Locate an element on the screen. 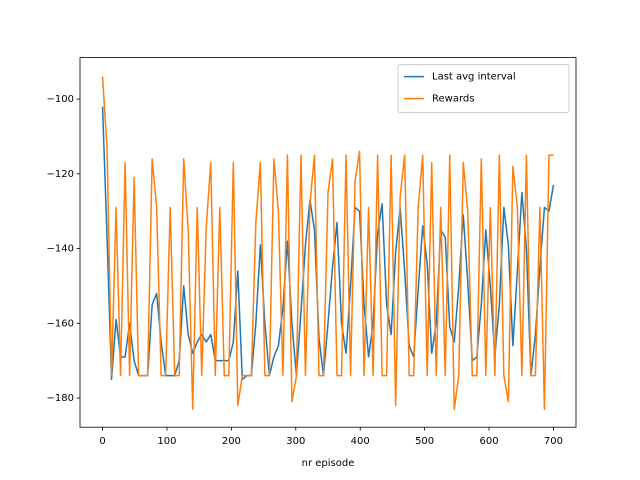 The height and width of the screenshot is (480, 640). y-tick-label: −100 is located at coordinates (60, 99).